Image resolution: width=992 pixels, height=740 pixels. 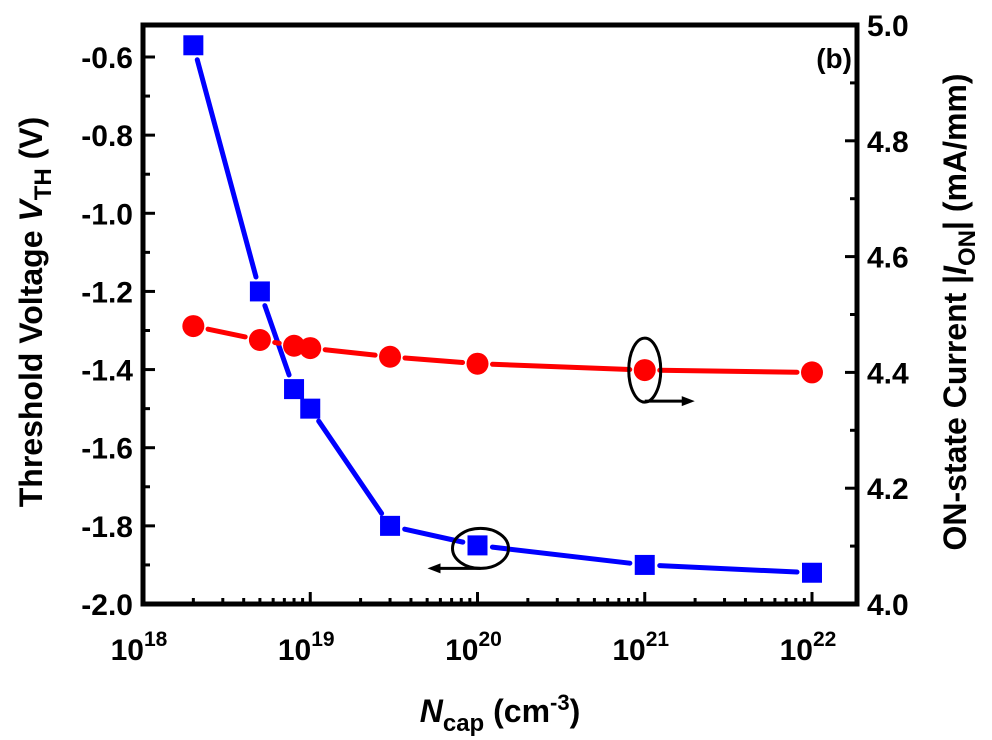 What do you see at coordinates (107, 371) in the screenshot?
I see `left-y-tick-label: -1.4` at bounding box center [107, 371].